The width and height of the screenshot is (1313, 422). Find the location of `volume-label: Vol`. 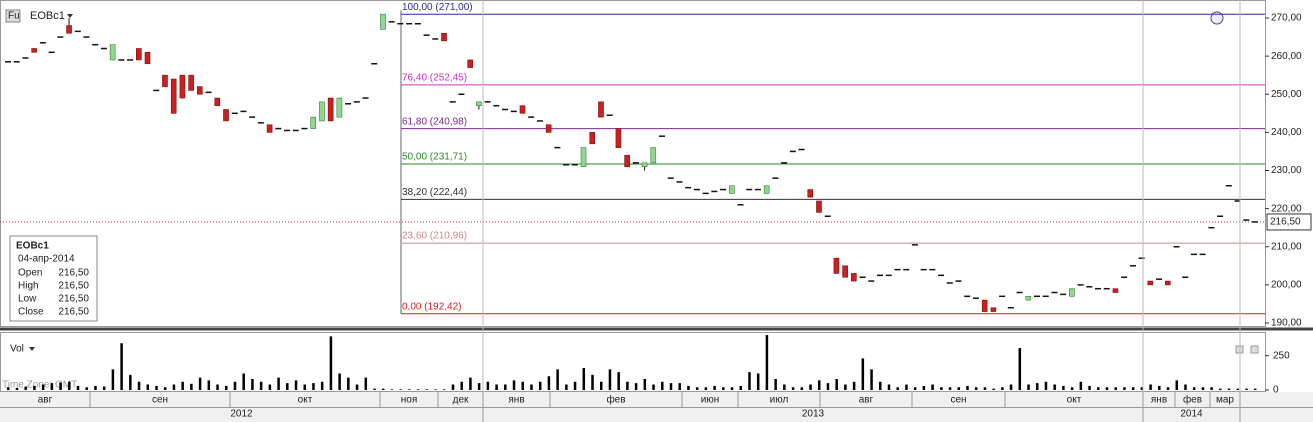

volume-label: Vol is located at coordinates (17, 349).